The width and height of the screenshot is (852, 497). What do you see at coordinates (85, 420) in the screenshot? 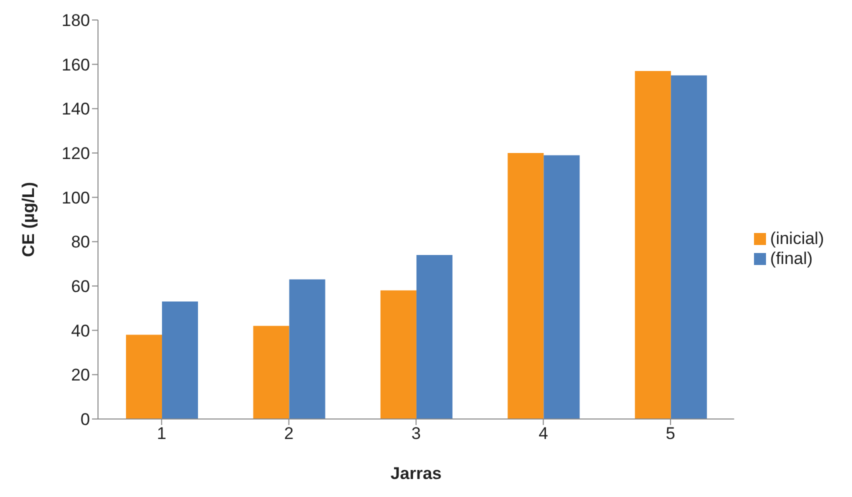
I see `y-tick-label: 0` at bounding box center [85, 420].